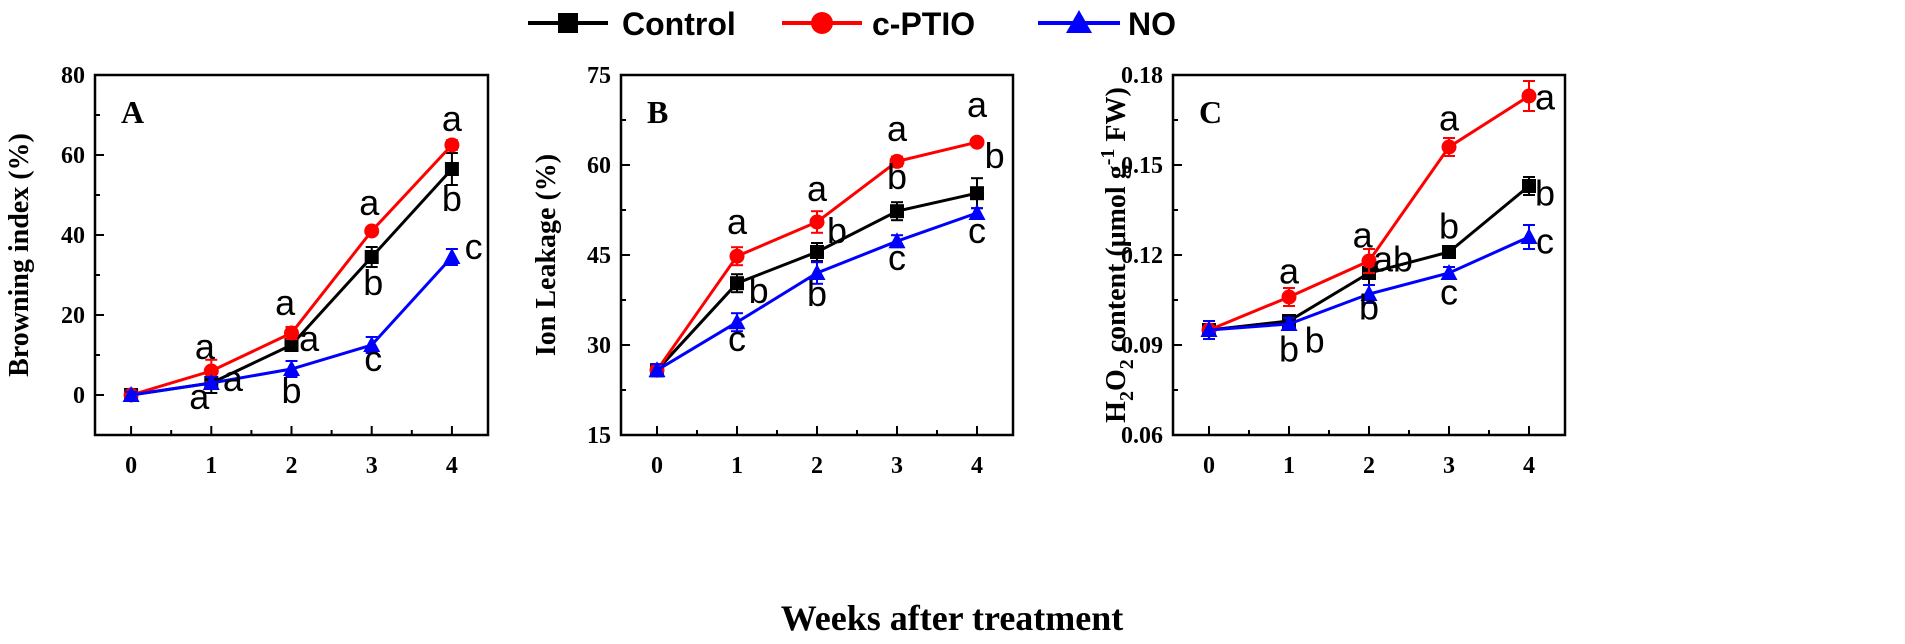 The image size is (1905, 644). Describe the element at coordinates (599, 346) in the screenshot. I see `panel-b-ytick-label: 30` at that location.